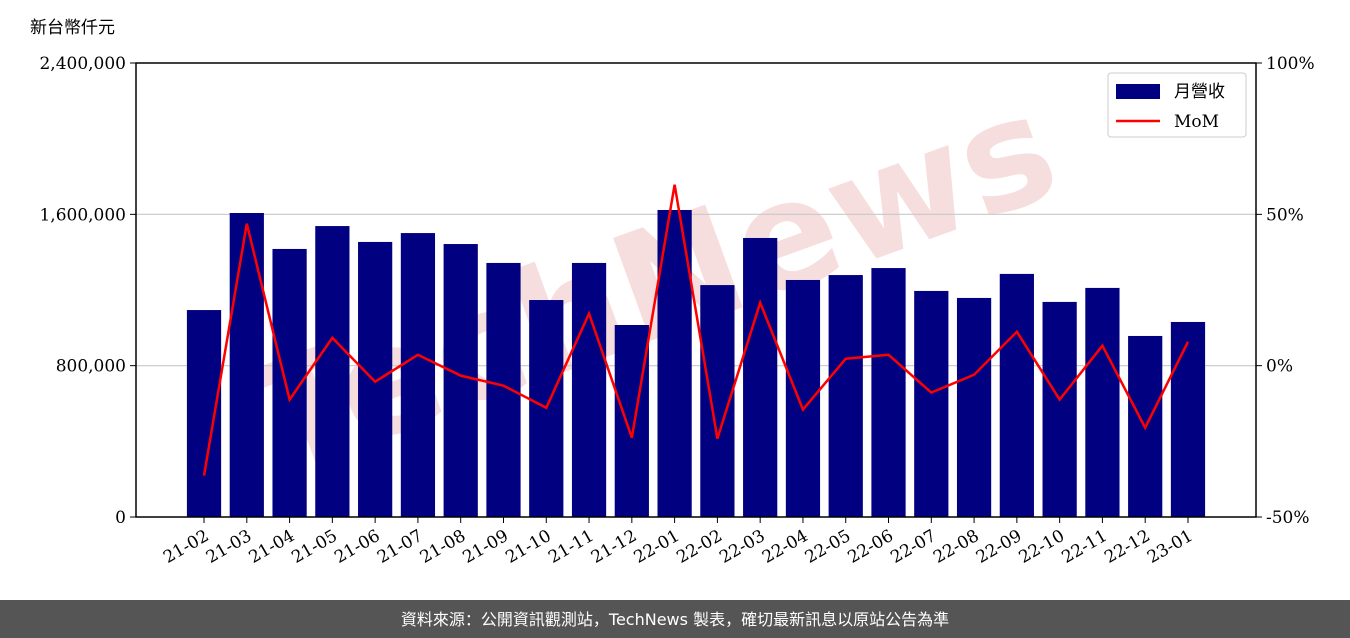  I want to click on x-tick-label: 23-01, so click(1170, 547).